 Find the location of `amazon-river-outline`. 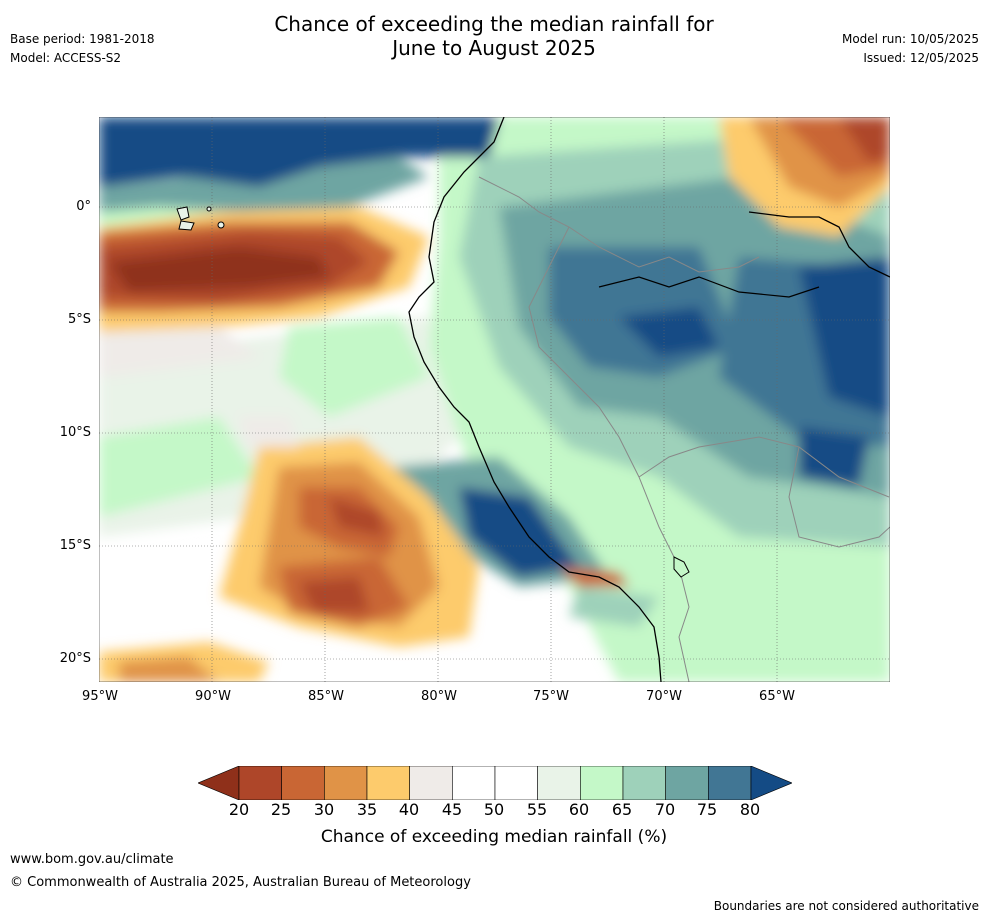

amazon-river-outline is located at coordinates (819, 244).